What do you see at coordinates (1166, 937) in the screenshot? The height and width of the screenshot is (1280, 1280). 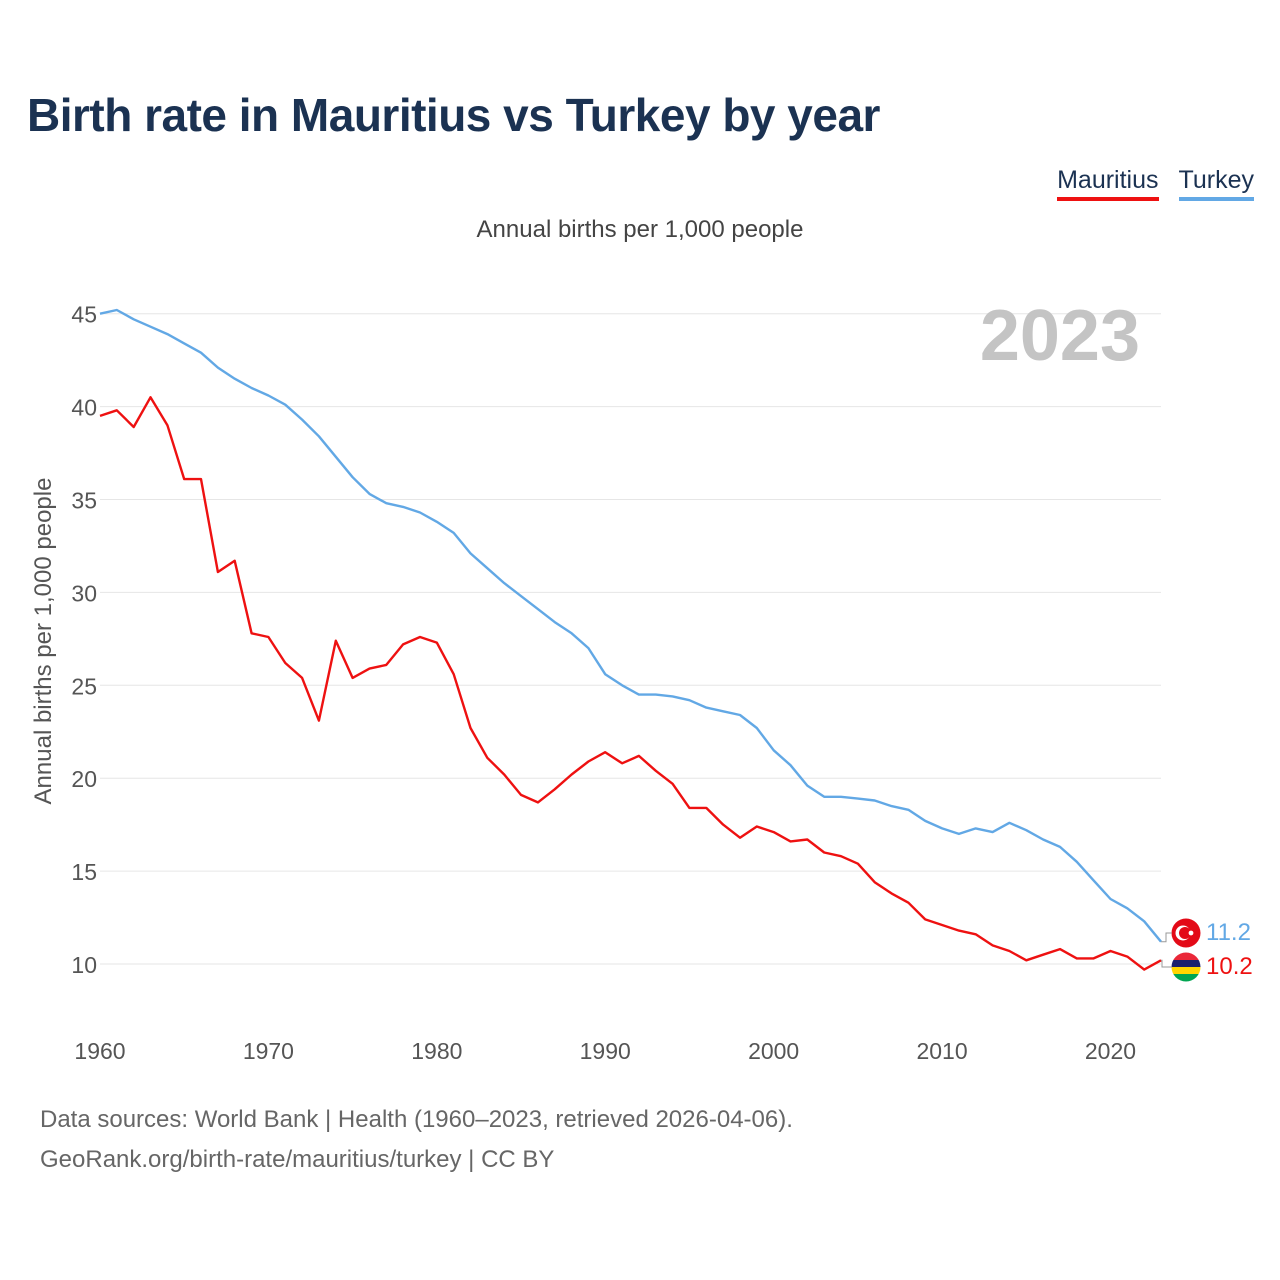 I see `turkey-connector` at bounding box center [1166, 937].